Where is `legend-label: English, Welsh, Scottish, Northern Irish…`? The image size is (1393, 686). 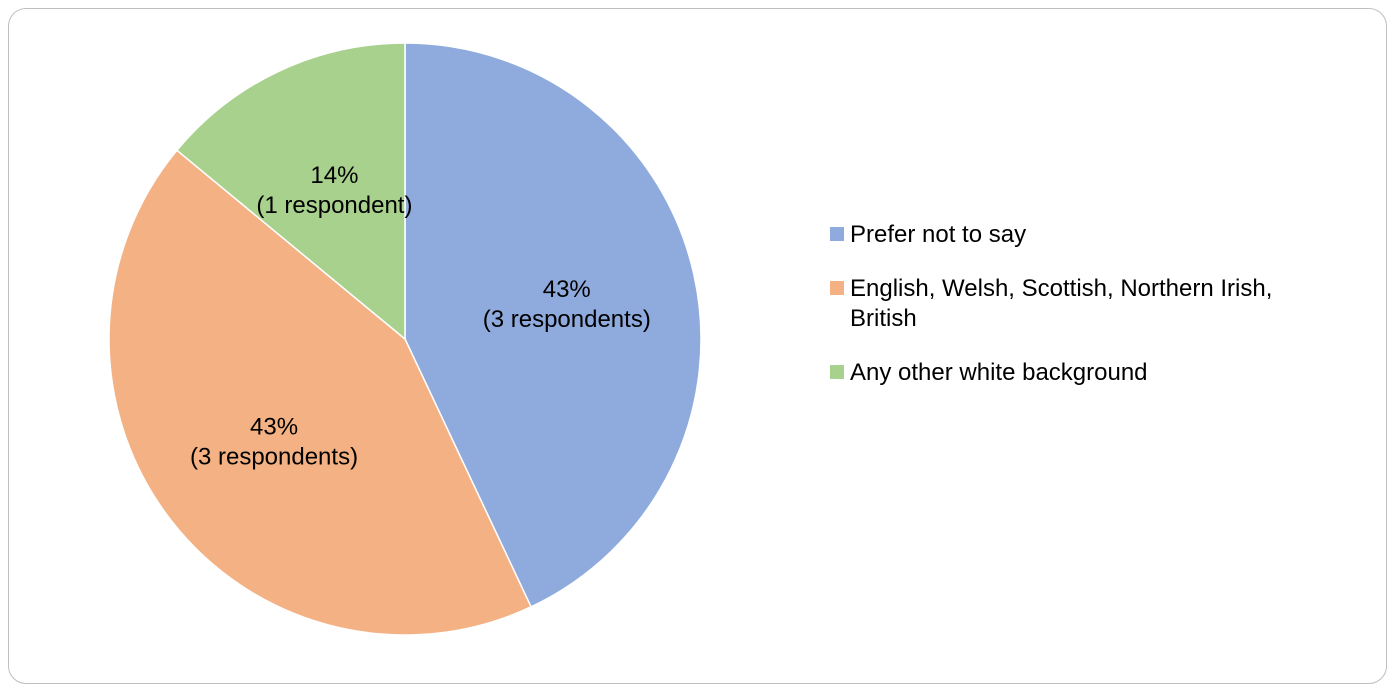 legend-label: English, Welsh, Scottish, Northern Irish… is located at coordinates (1061, 303).